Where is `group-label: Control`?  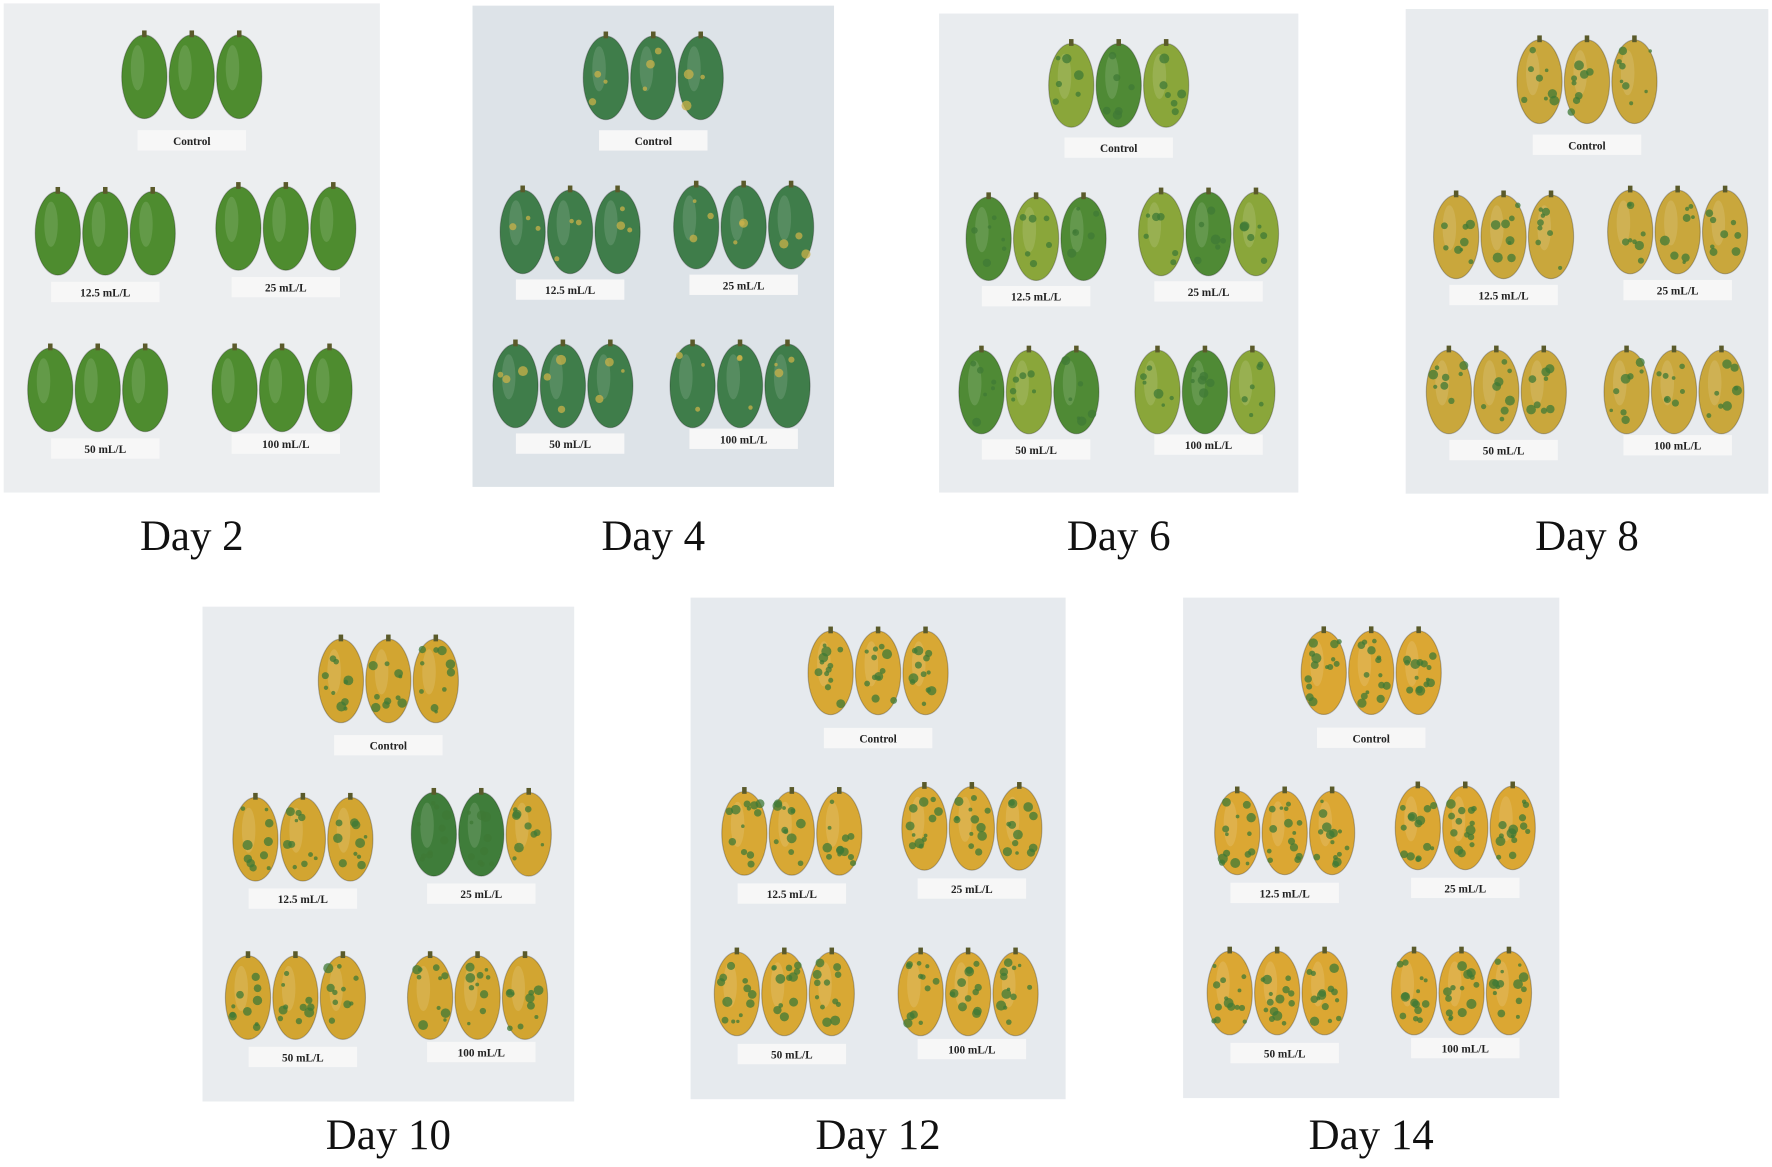 group-label: Control is located at coordinates (191, 142).